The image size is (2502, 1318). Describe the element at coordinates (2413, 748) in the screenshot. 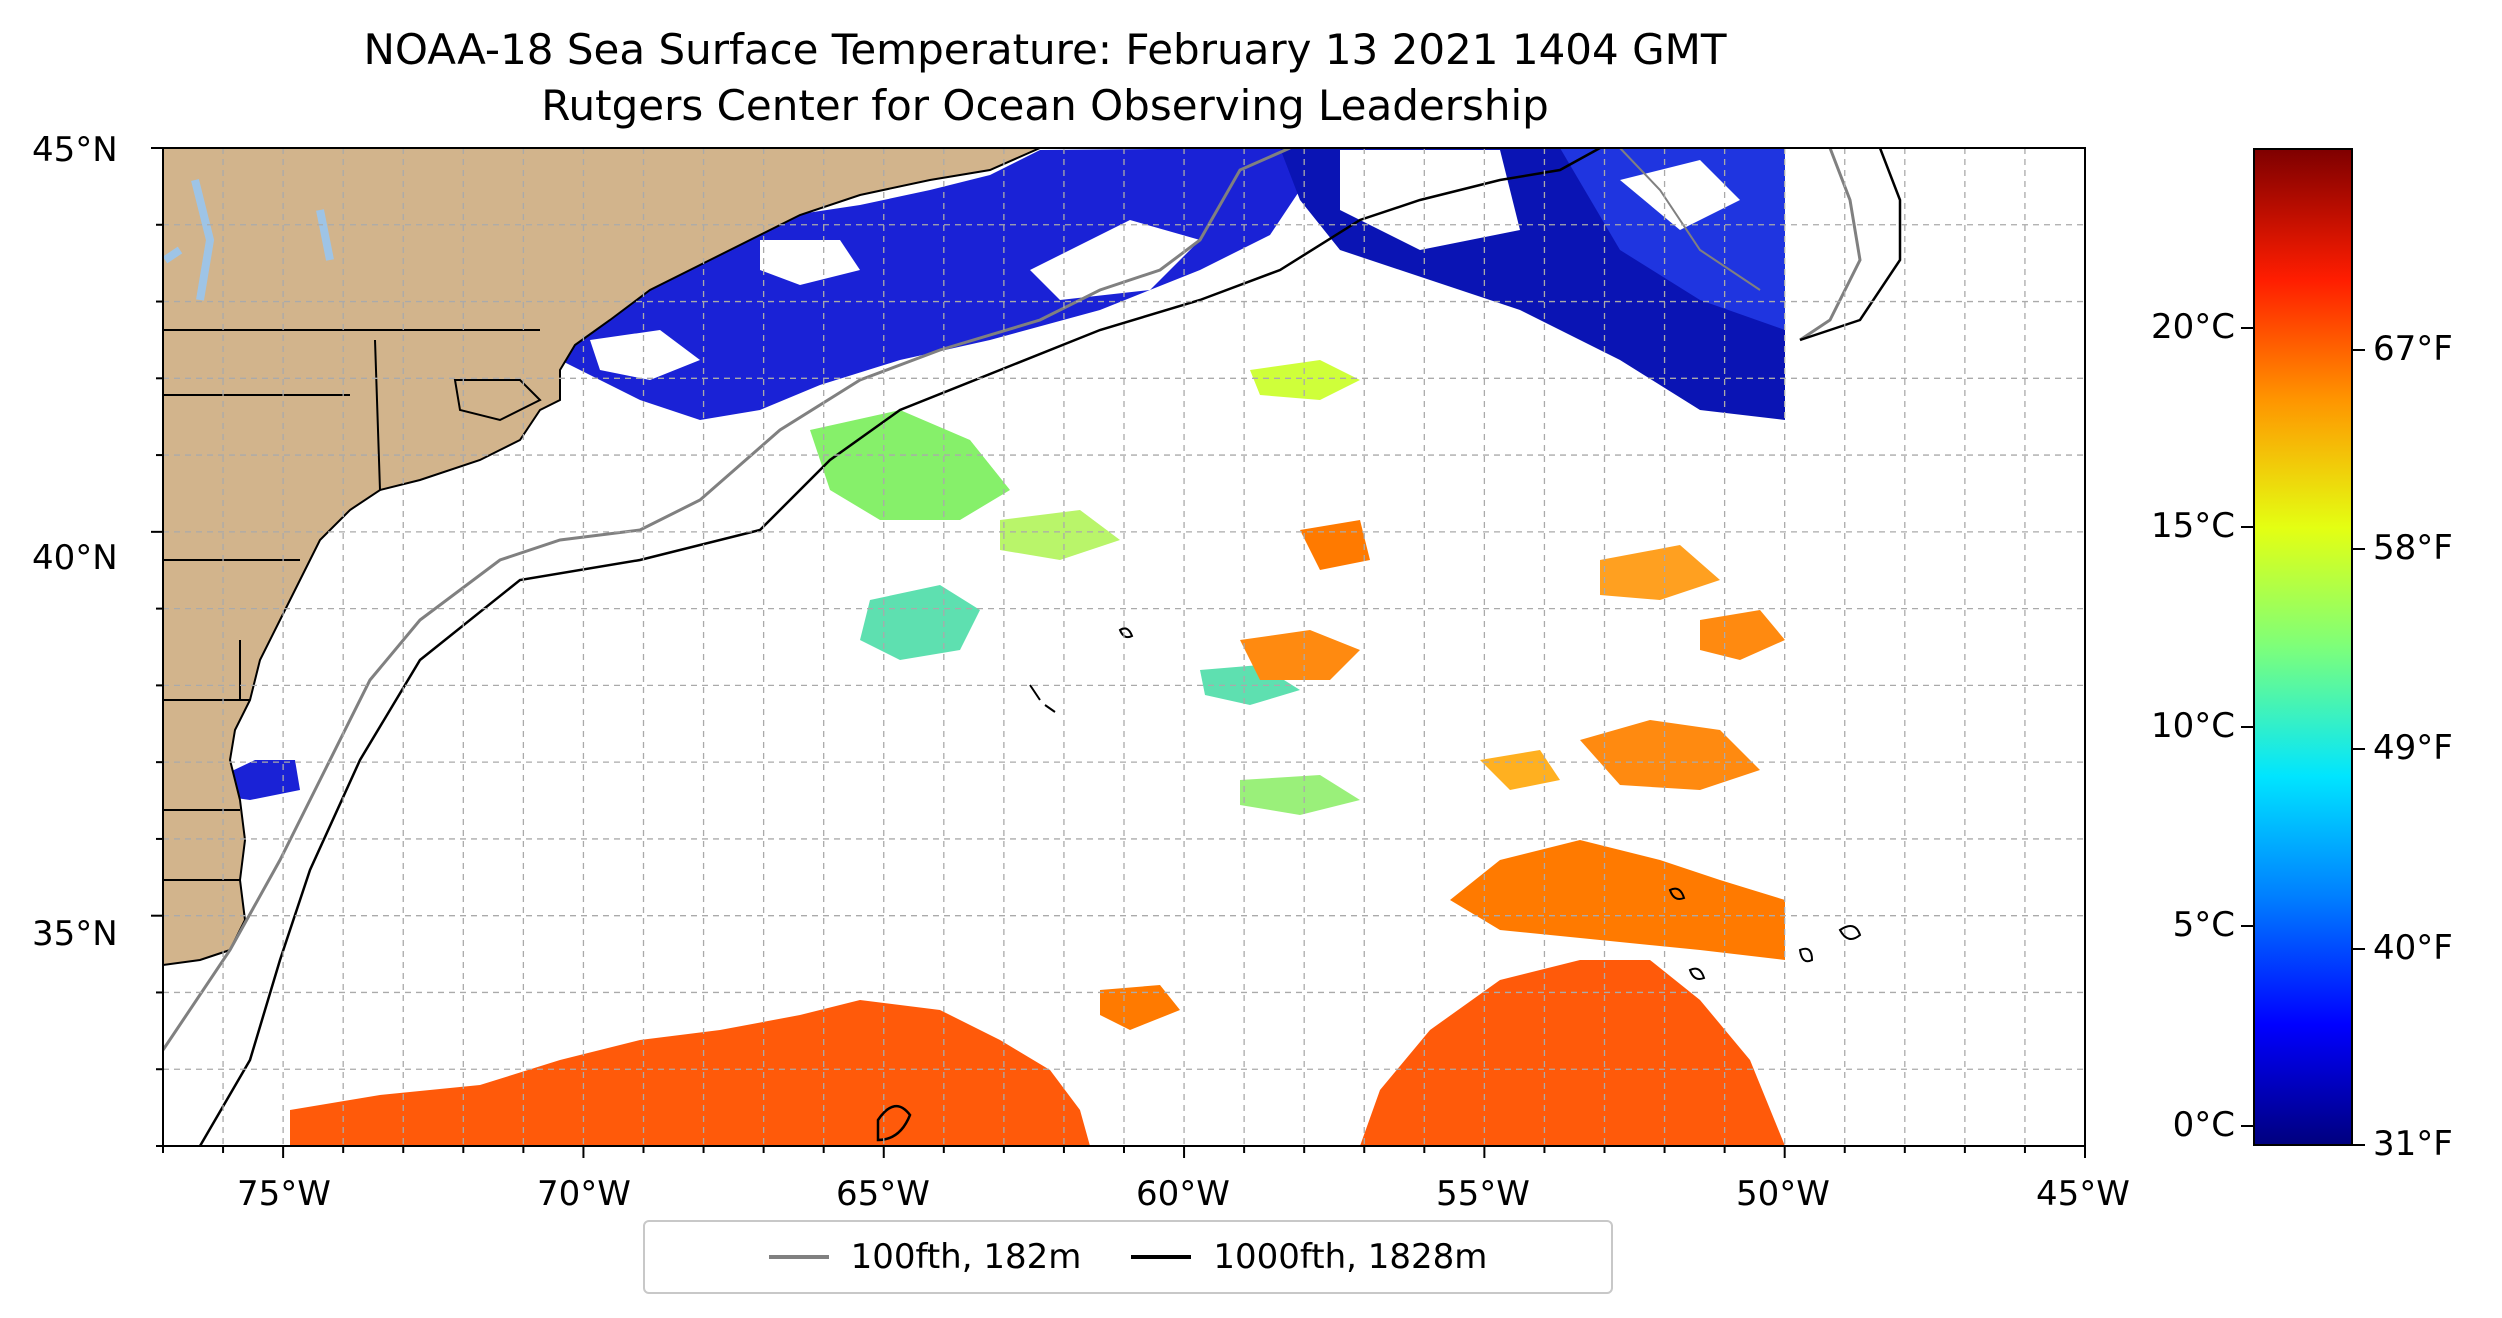

I see `colorbar-fahrenheit-label: 49°F` at that location.